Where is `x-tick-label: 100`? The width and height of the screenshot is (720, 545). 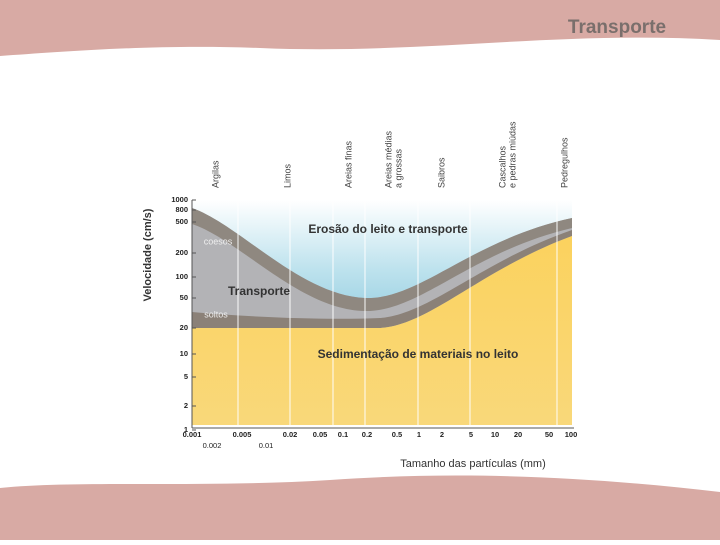 x-tick-label: 100 is located at coordinates (571, 434).